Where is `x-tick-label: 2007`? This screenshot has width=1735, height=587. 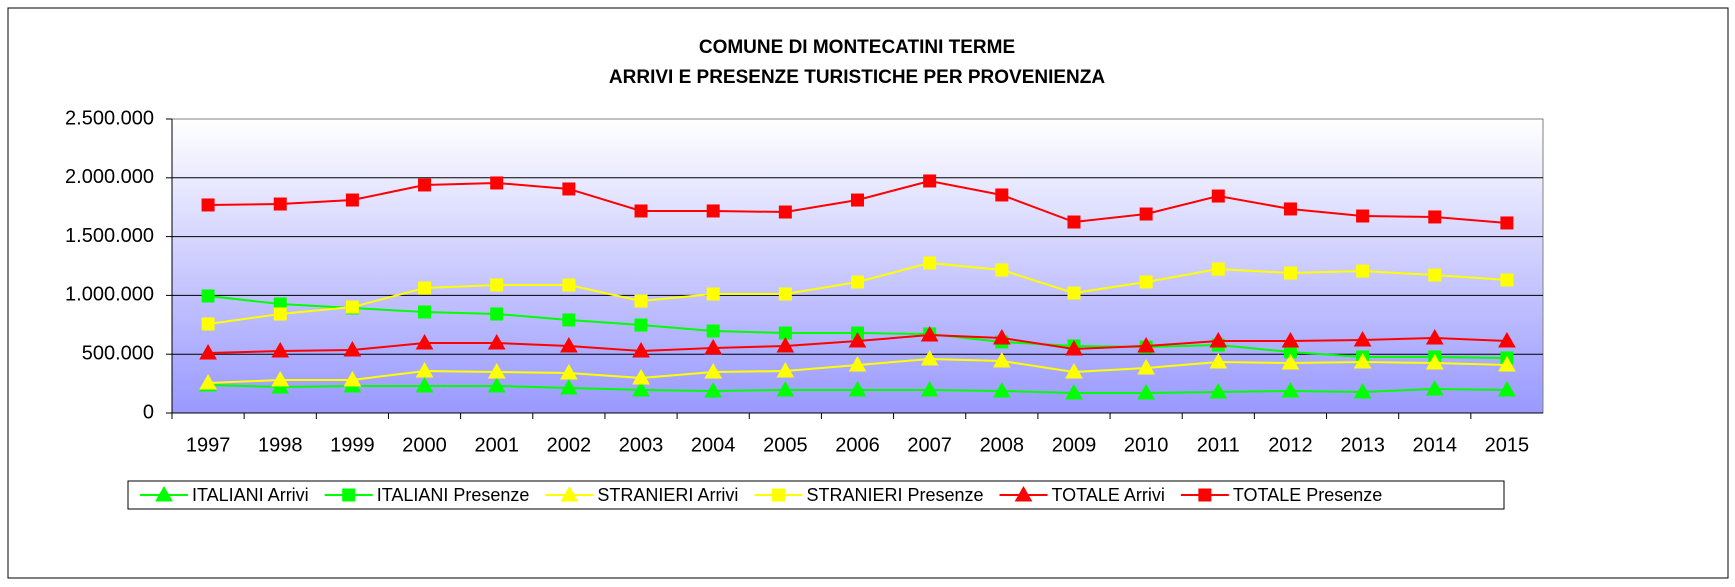 x-tick-label: 2007 is located at coordinates (929, 445).